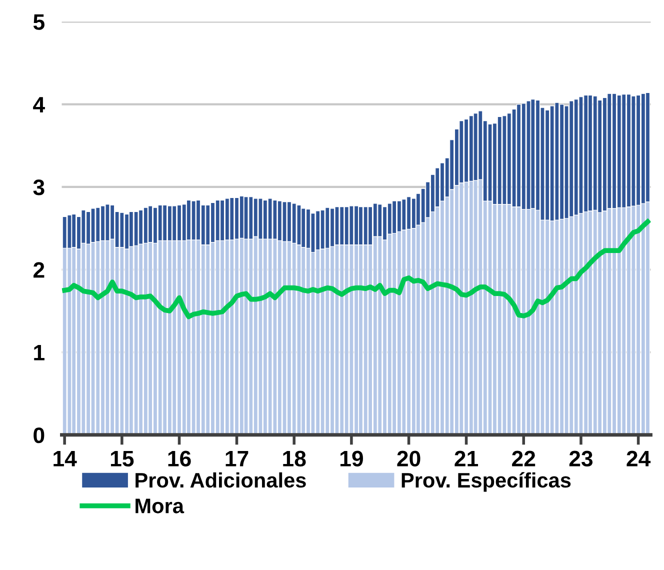  Describe the element at coordinates (237, 458) in the screenshot. I see `x-tick-label: 17` at that location.